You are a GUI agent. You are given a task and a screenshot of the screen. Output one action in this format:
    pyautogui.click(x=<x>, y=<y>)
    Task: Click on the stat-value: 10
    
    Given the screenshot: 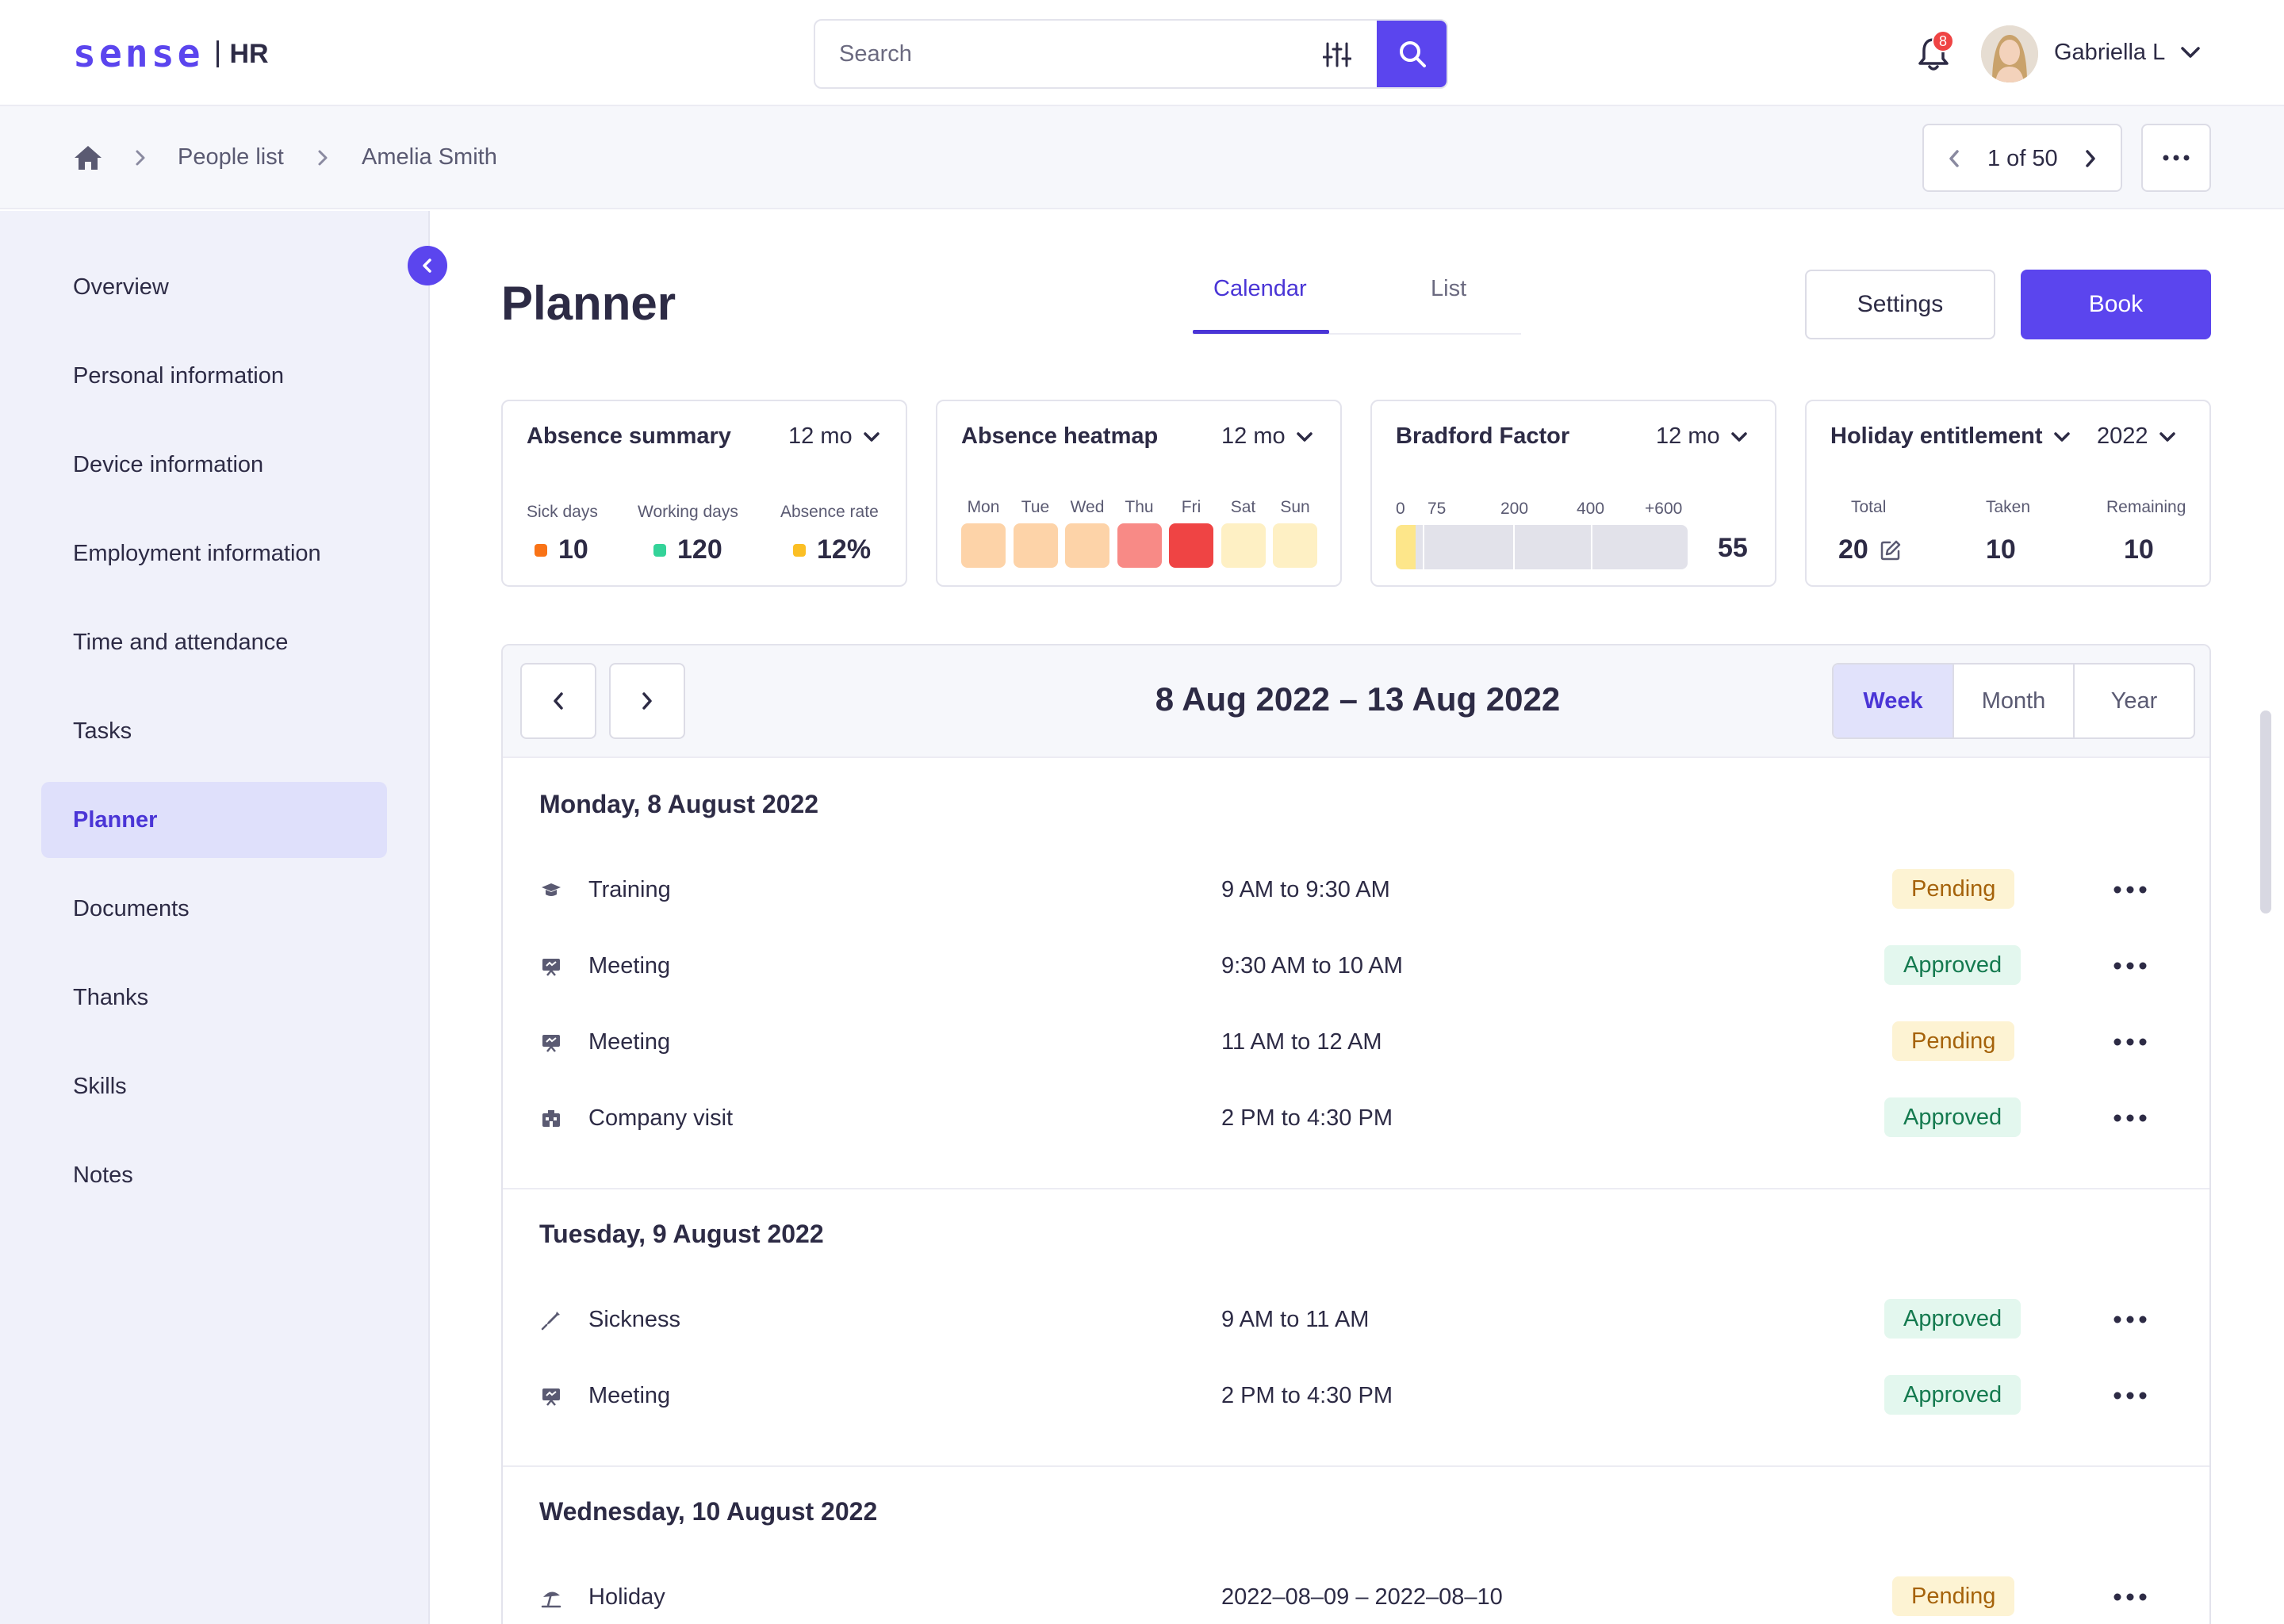 What is the action you would take?
    pyautogui.click(x=573, y=549)
    